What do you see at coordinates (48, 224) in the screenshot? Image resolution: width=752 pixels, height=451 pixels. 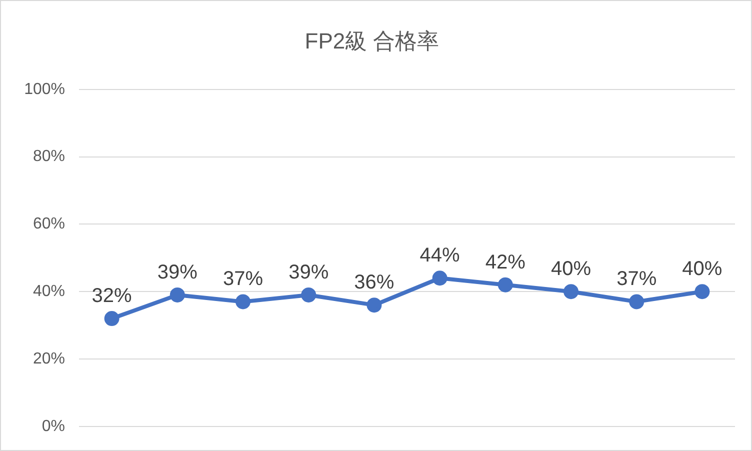 I see `y-tick-label: 60%` at bounding box center [48, 224].